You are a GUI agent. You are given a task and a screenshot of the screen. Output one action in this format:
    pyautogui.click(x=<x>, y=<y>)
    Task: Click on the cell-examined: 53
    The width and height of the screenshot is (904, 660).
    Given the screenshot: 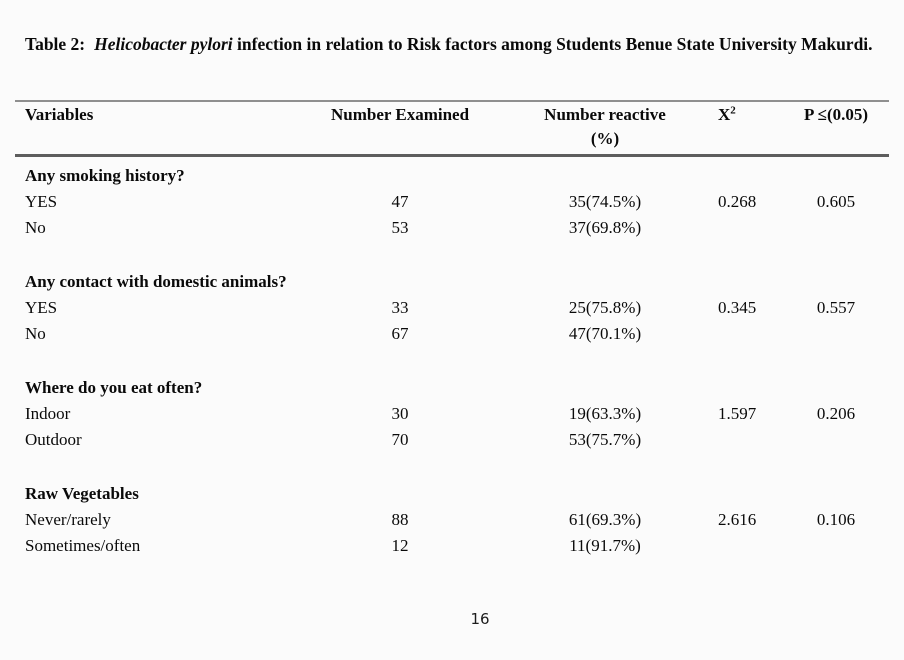 What is the action you would take?
    pyautogui.click(x=400, y=227)
    